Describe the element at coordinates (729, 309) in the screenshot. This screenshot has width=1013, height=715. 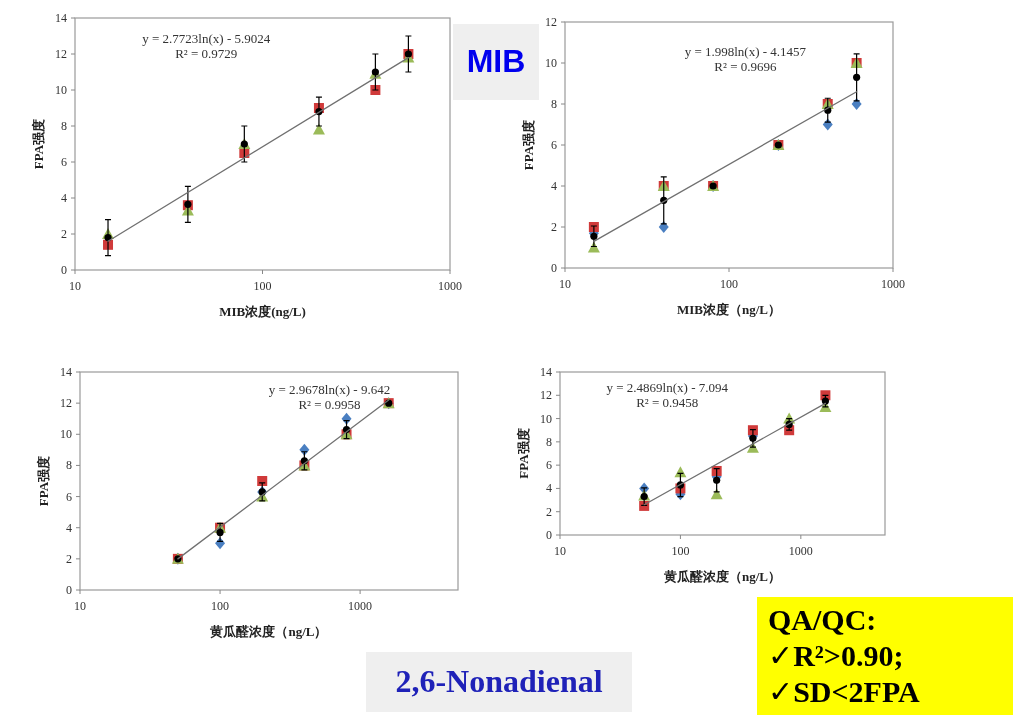
I see `x-axis-title: MIB浓度（ng/L）` at that location.